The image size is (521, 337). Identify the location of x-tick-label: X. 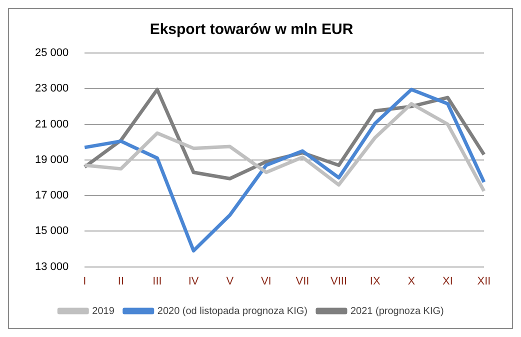
(412, 281).